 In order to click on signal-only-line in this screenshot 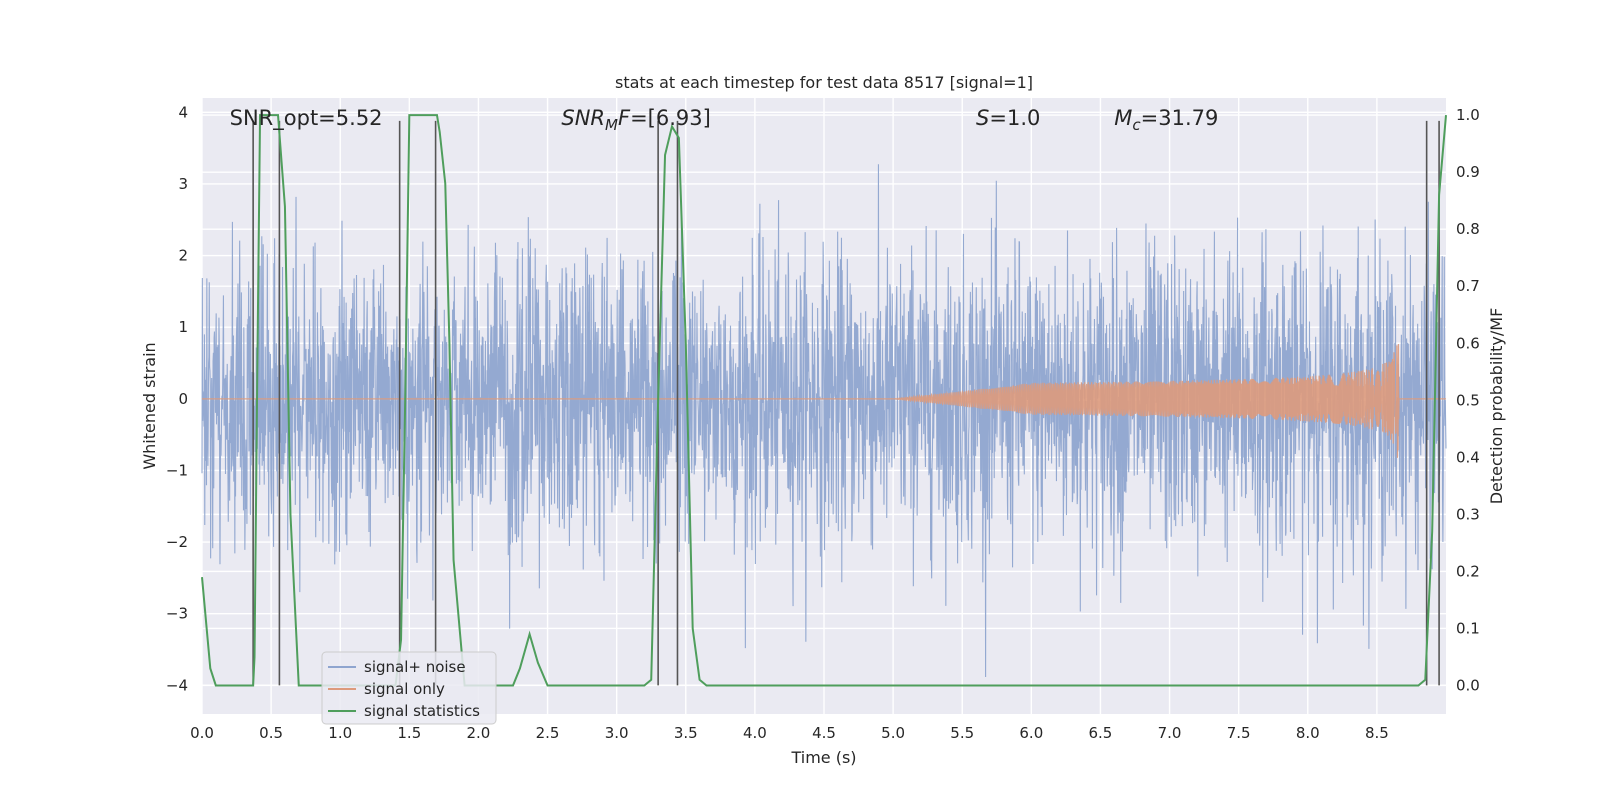, I will do `click(824, 400)`.